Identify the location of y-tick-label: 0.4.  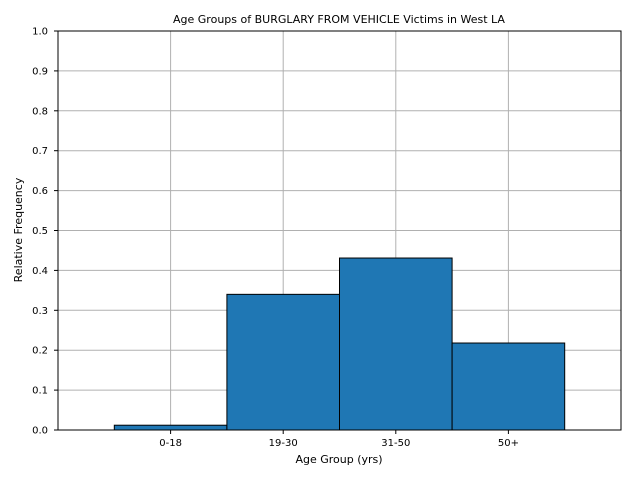
(40, 271).